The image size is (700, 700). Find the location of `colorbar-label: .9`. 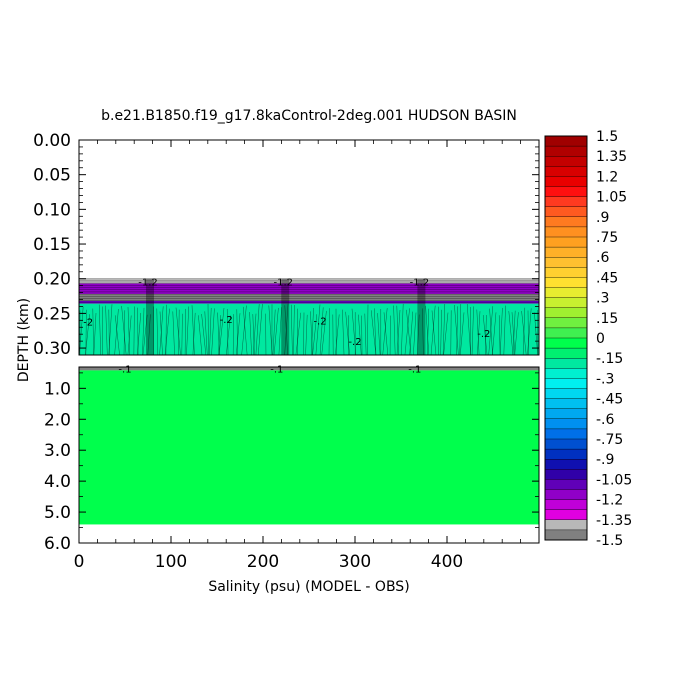

colorbar-label: .9 is located at coordinates (602, 218).